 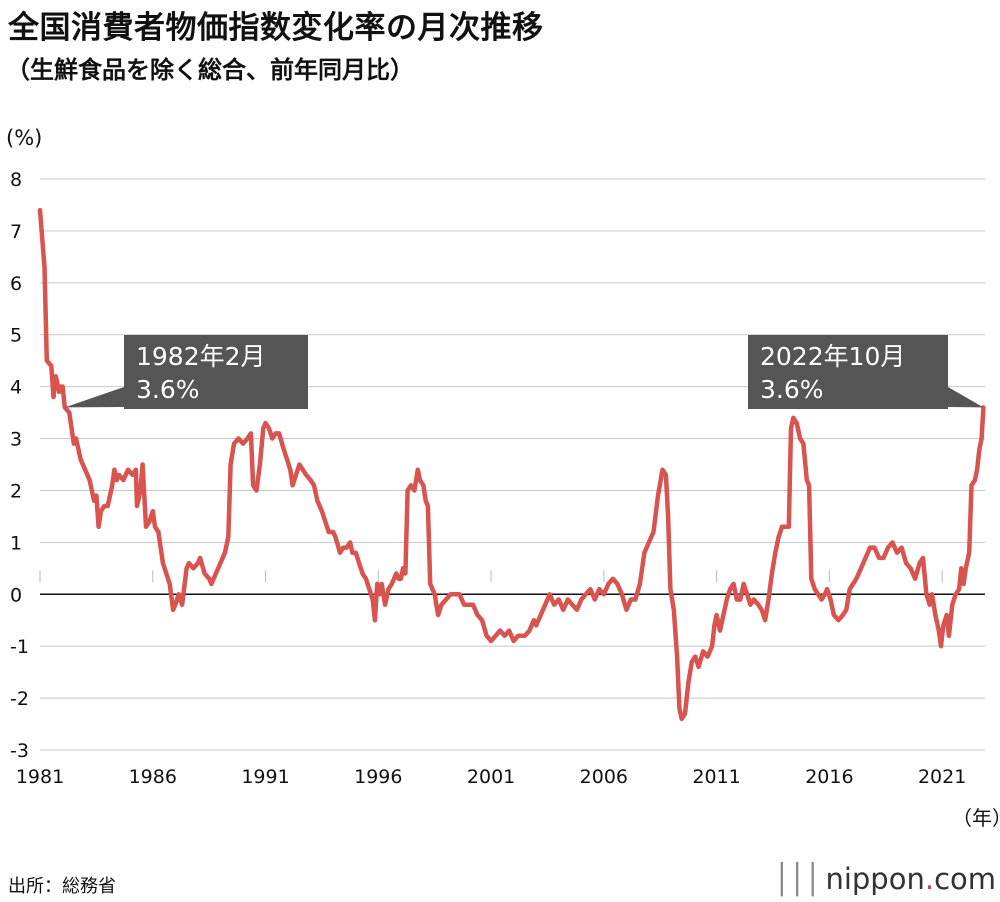 I want to click on y-tick-label: 6, so click(x=16, y=284).